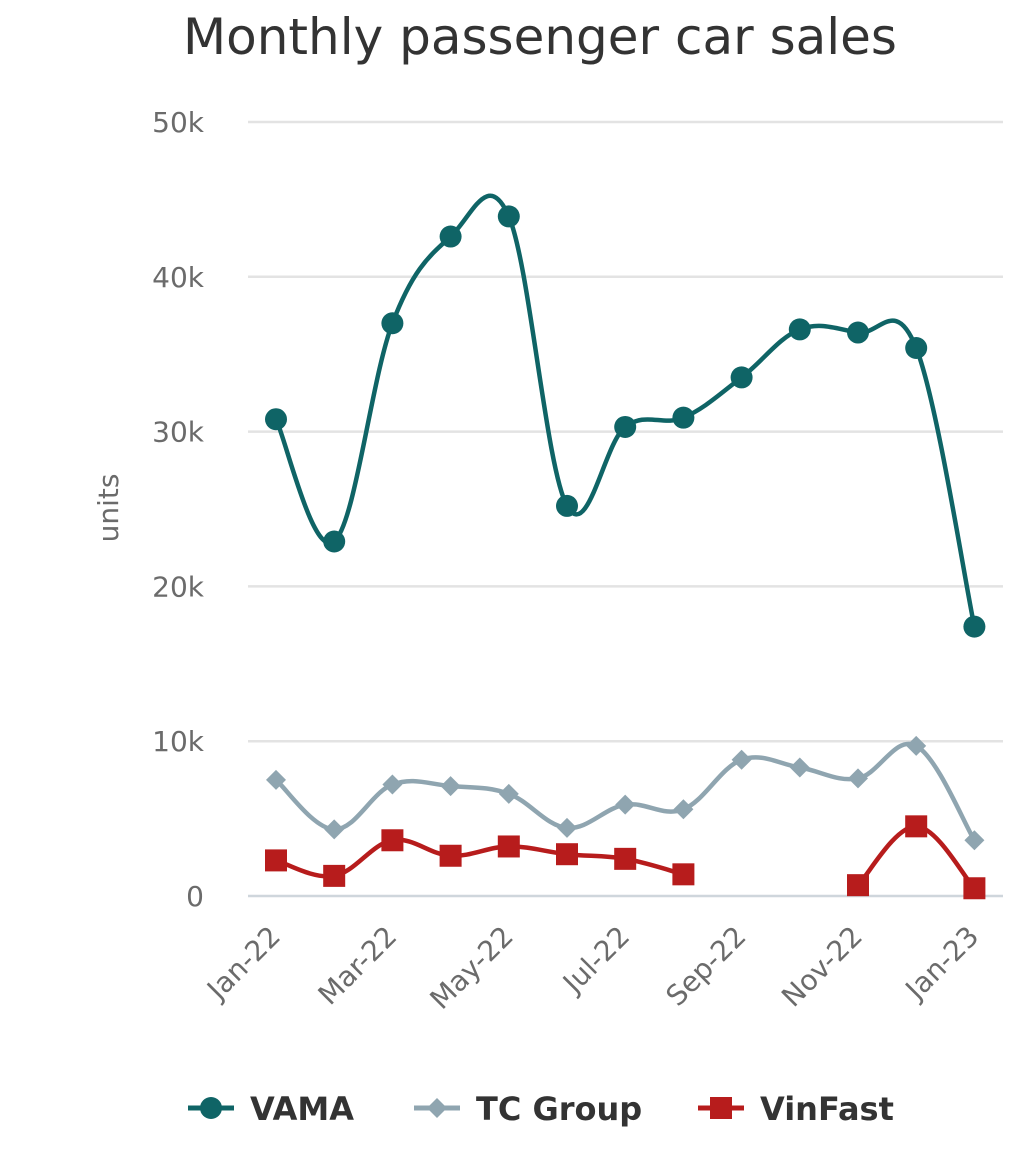 The image size is (1026, 1174). Describe the element at coordinates (178, 509) in the screenshot. I see `y-axis-tick-labels: 0 10k 20k 30k 40k 50k` at that location.